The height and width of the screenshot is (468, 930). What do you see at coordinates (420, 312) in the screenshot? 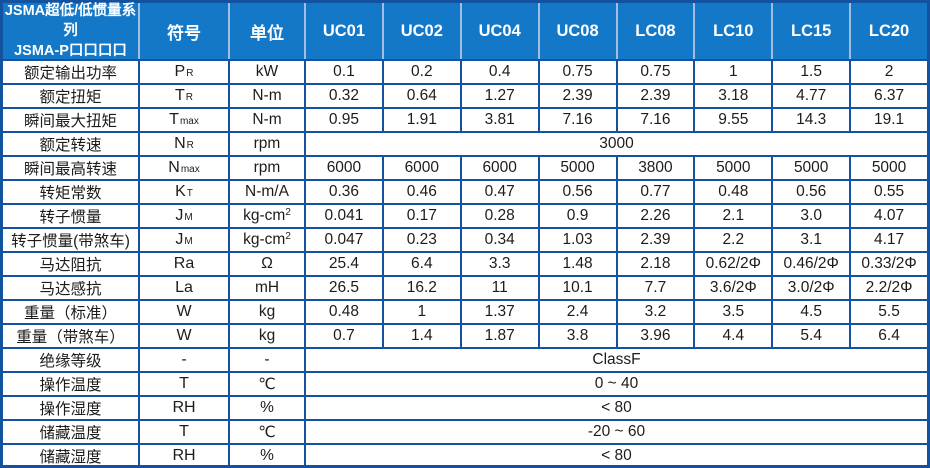
I see `value-cell: 1` at bounding box center [420, 312].